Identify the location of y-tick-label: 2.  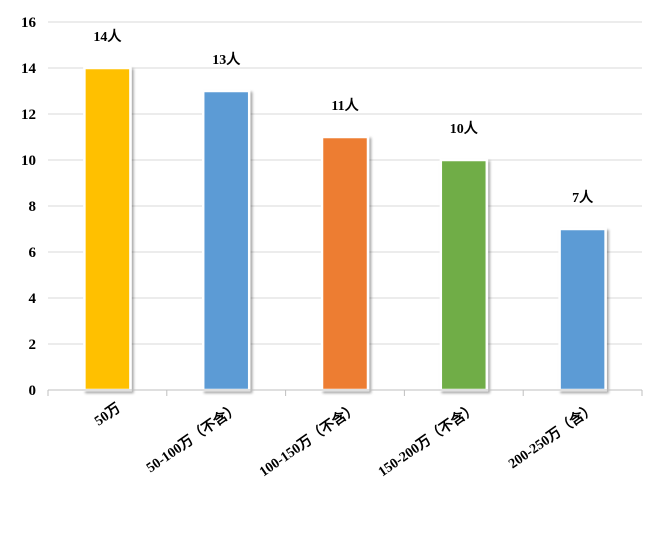
(33, 345).